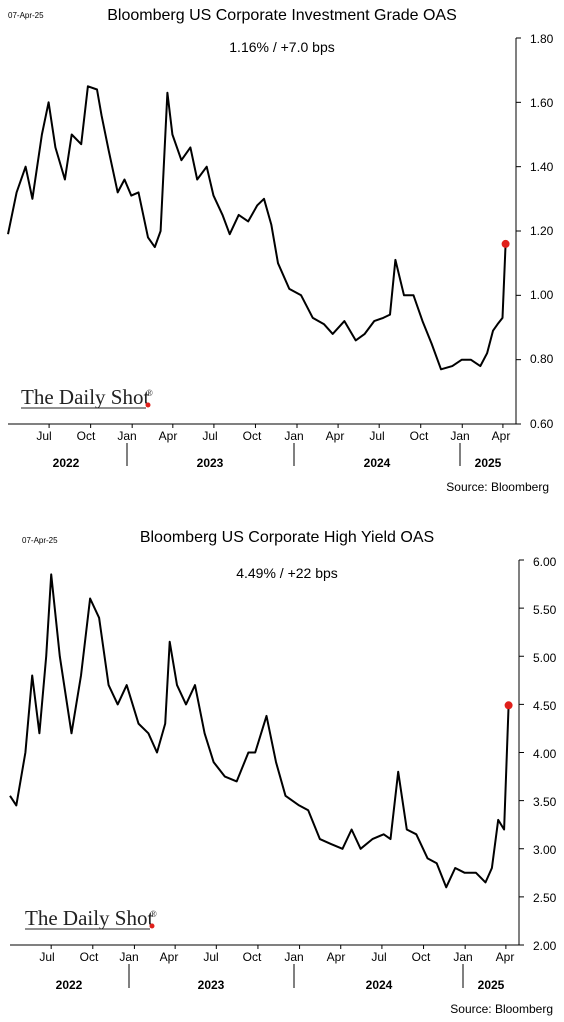  I want to click on y-tick-label: 3.00, so click(545, 850).